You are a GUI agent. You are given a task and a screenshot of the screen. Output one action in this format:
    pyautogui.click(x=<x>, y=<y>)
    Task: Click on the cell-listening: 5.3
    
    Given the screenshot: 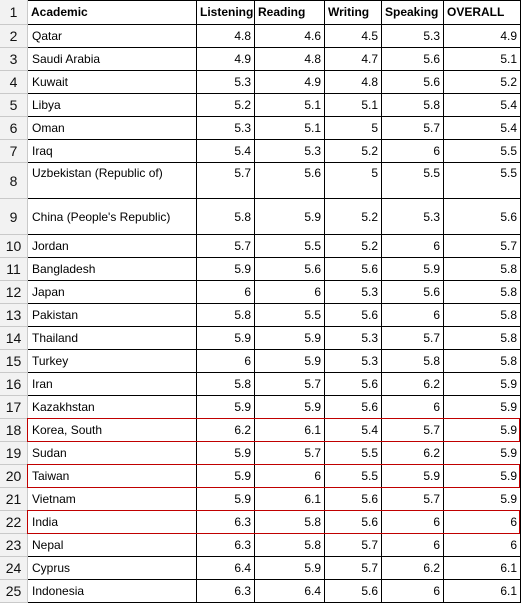 What is the action you would take?
    pyautogui.click(x=226, y=82)
    